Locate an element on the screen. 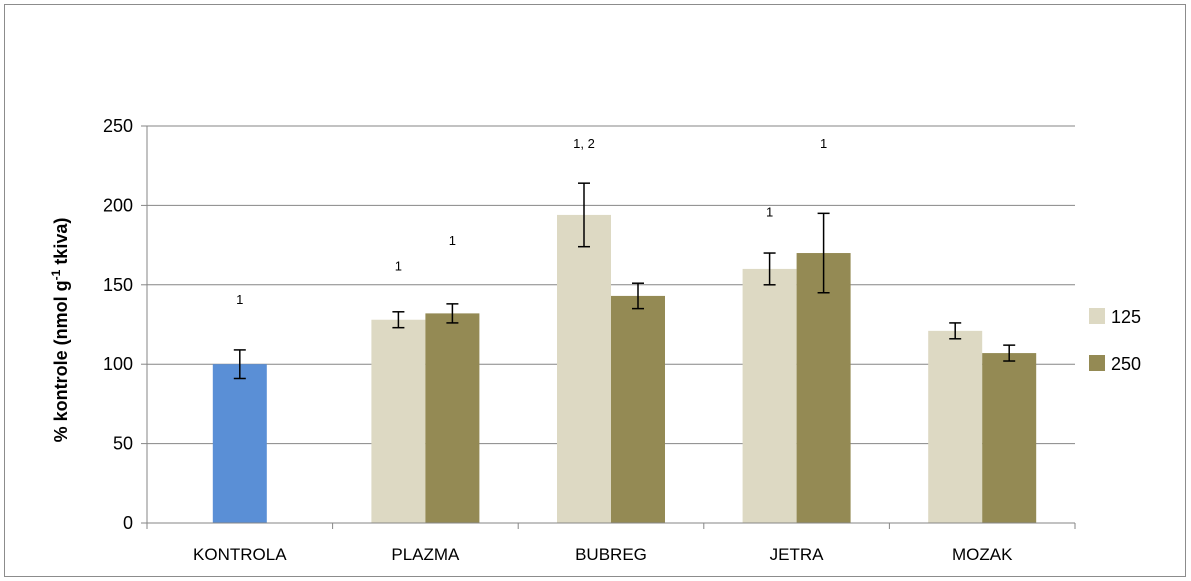 The height and width of the screenshot is (581, 1191). y-tick-labels: 0 50 100 150 200 250 is located at coordinates (118, 324).